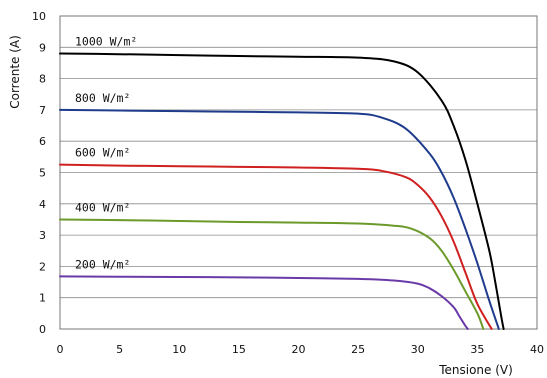 The height and width of the screenshot is (378, 547). What do you see at coordinates (358, 349) in the screenshot?
I see `x-tick-label: 25` at bounding box center [358, 349].